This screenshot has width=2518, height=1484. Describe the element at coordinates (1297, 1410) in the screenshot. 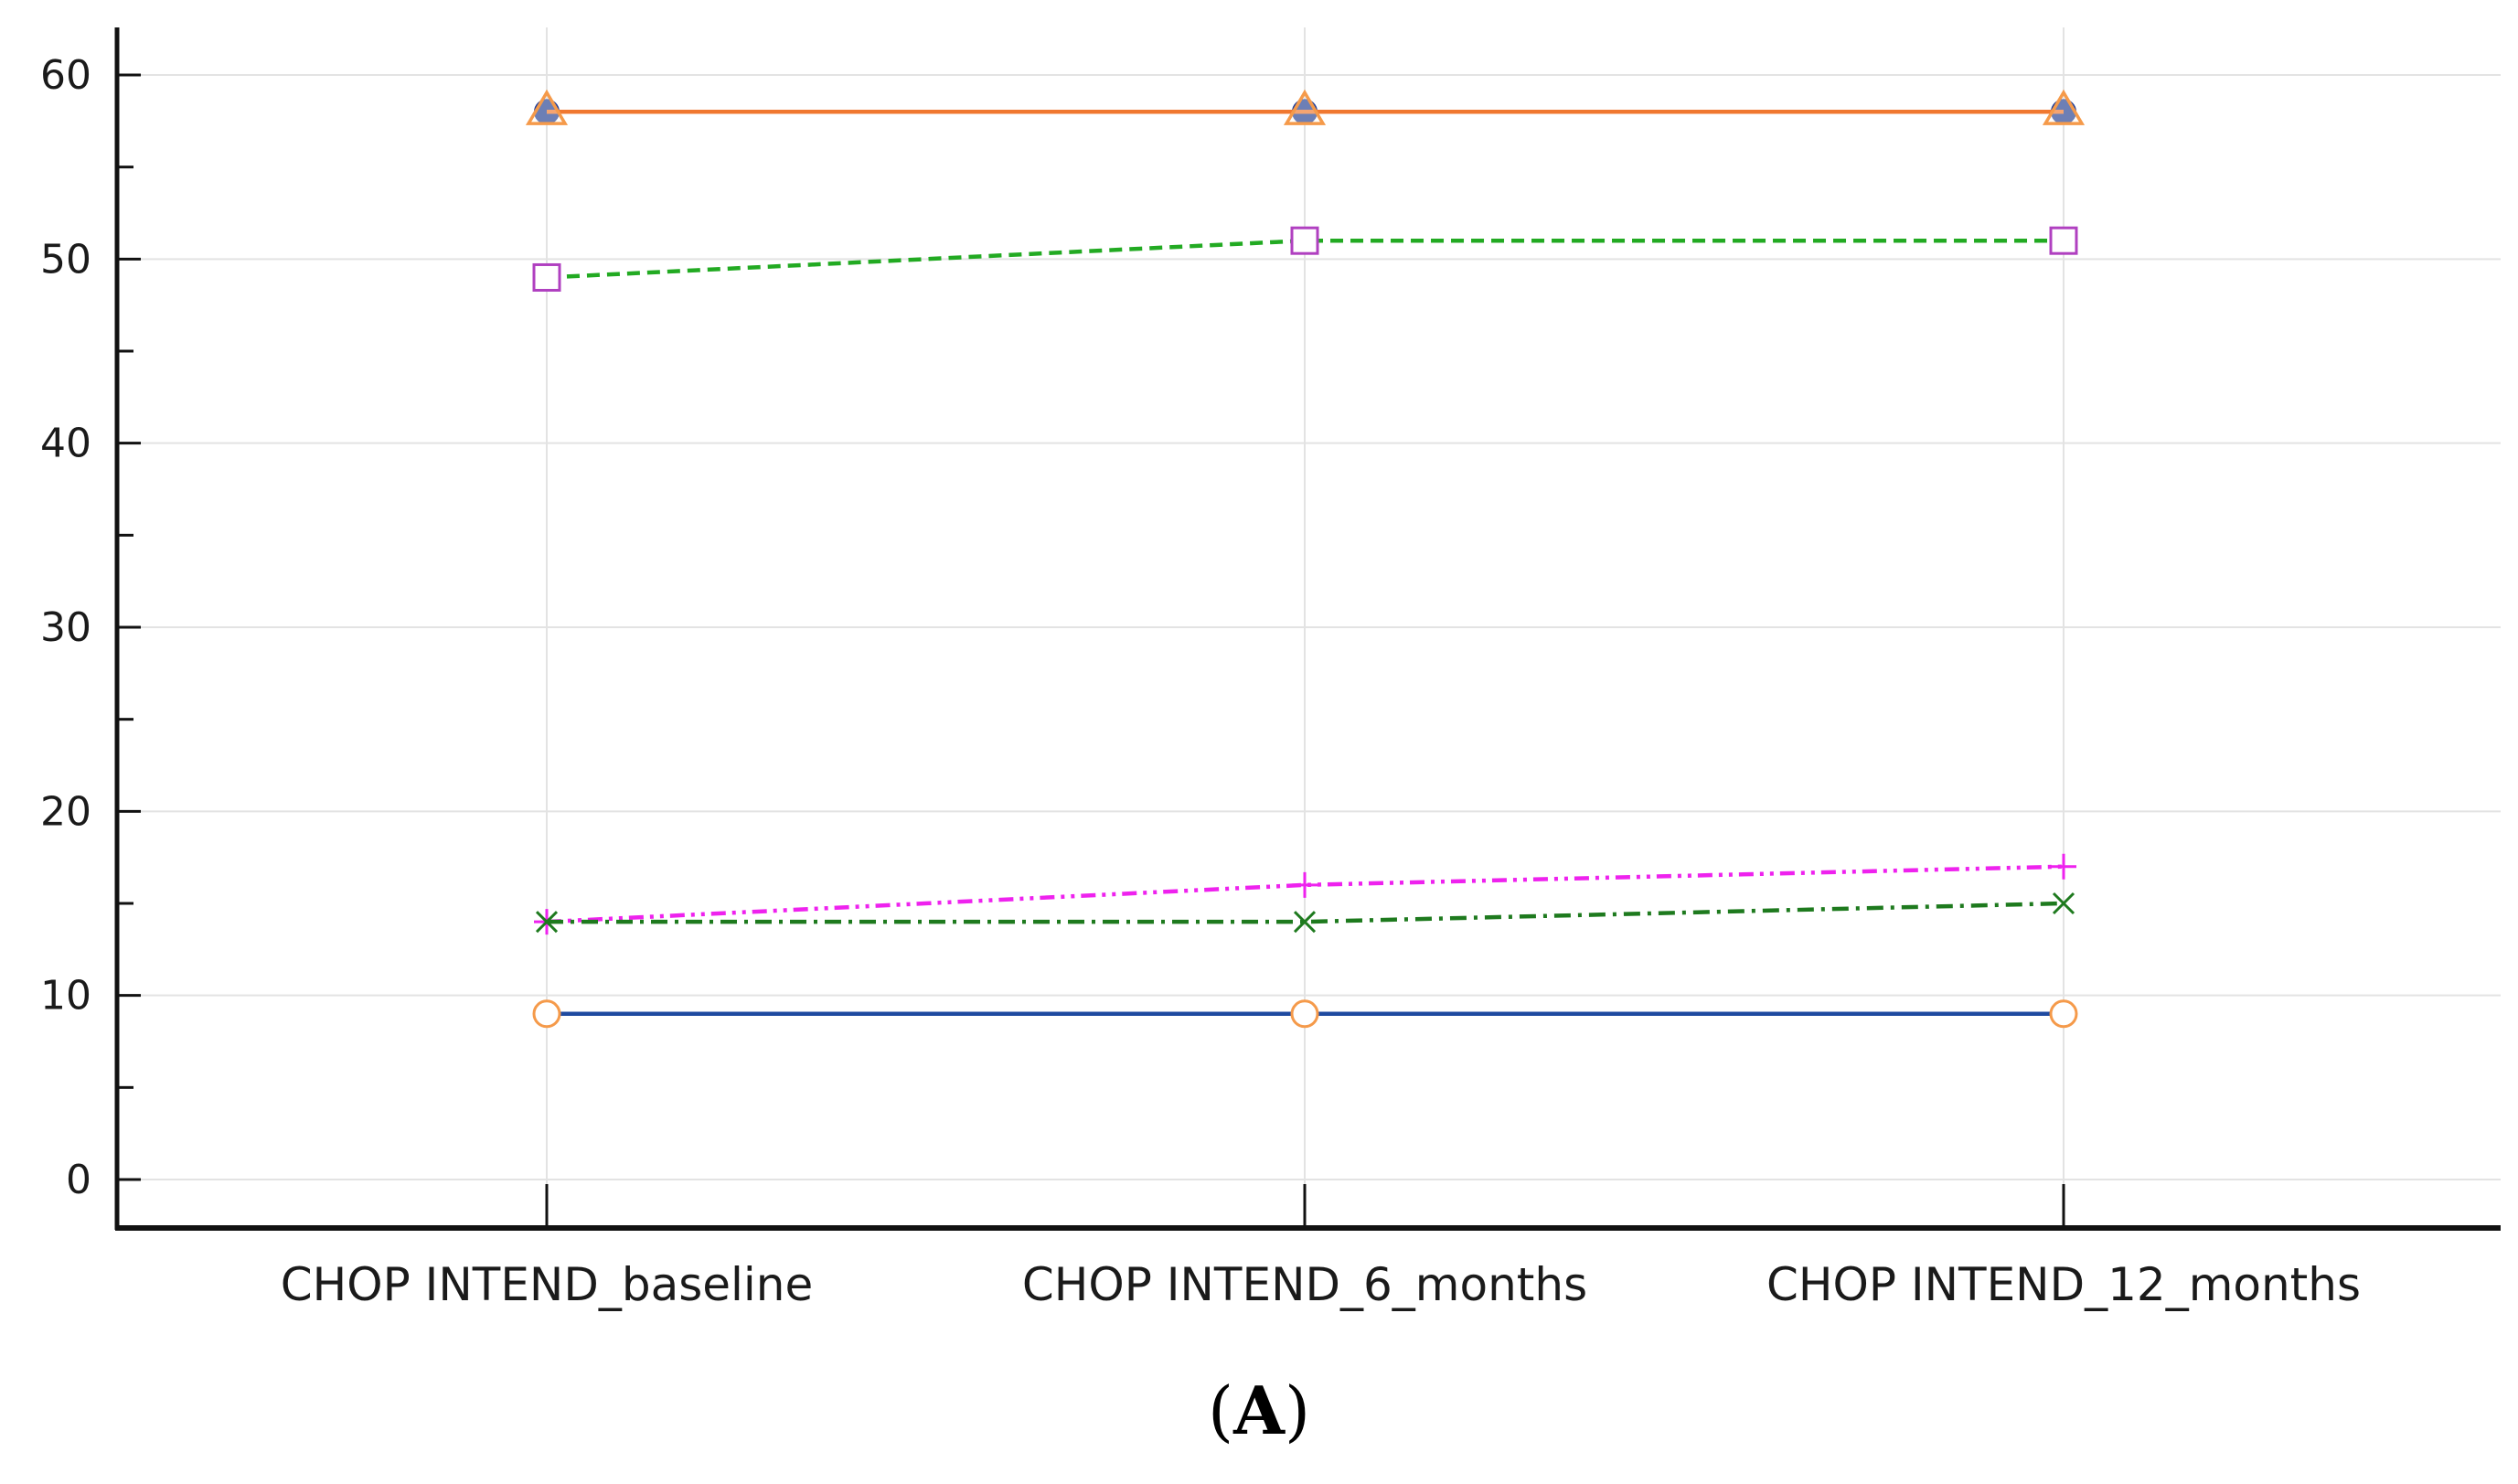

I see `panel-label-close: )` at that location.